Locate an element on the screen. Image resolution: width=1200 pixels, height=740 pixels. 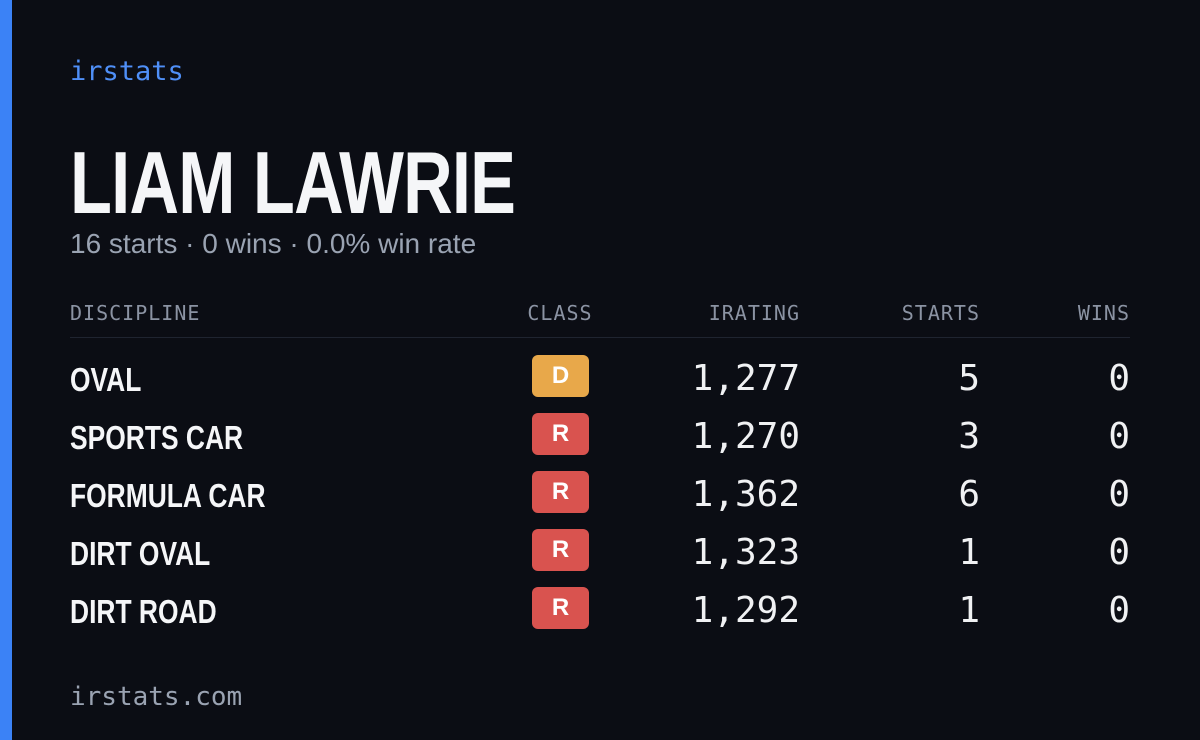
accent-bar is located at coordinates (6, 370).